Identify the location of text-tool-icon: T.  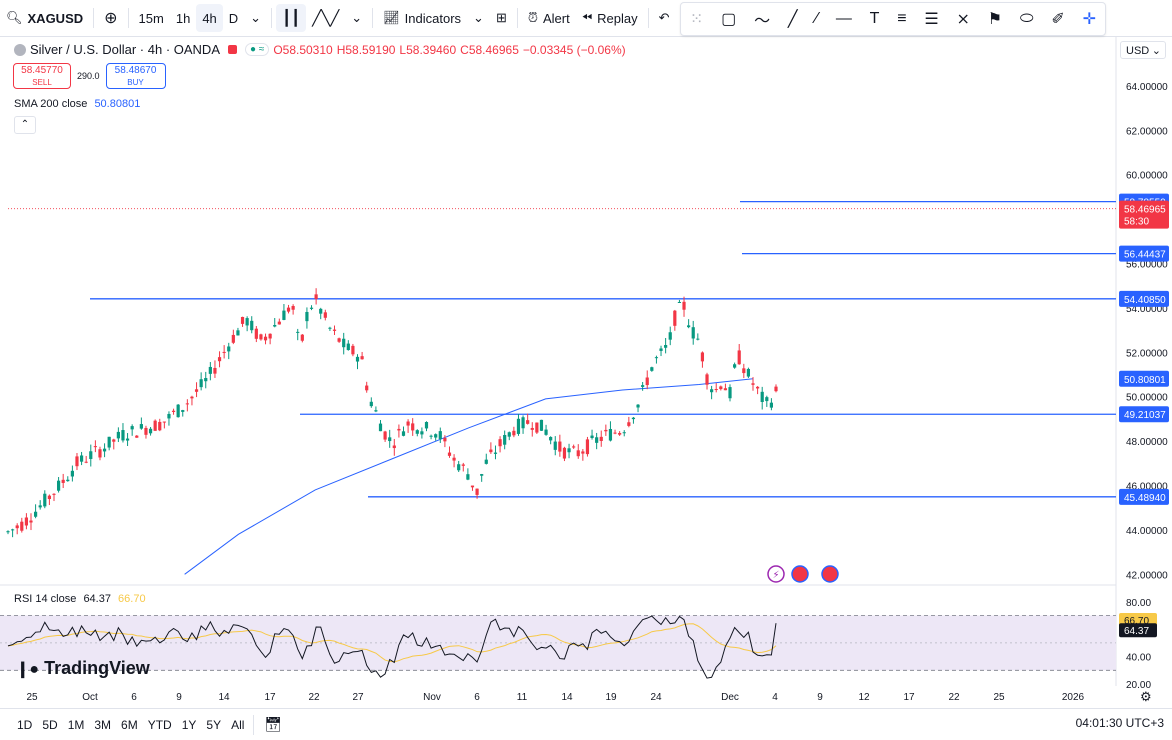
(874, 18).